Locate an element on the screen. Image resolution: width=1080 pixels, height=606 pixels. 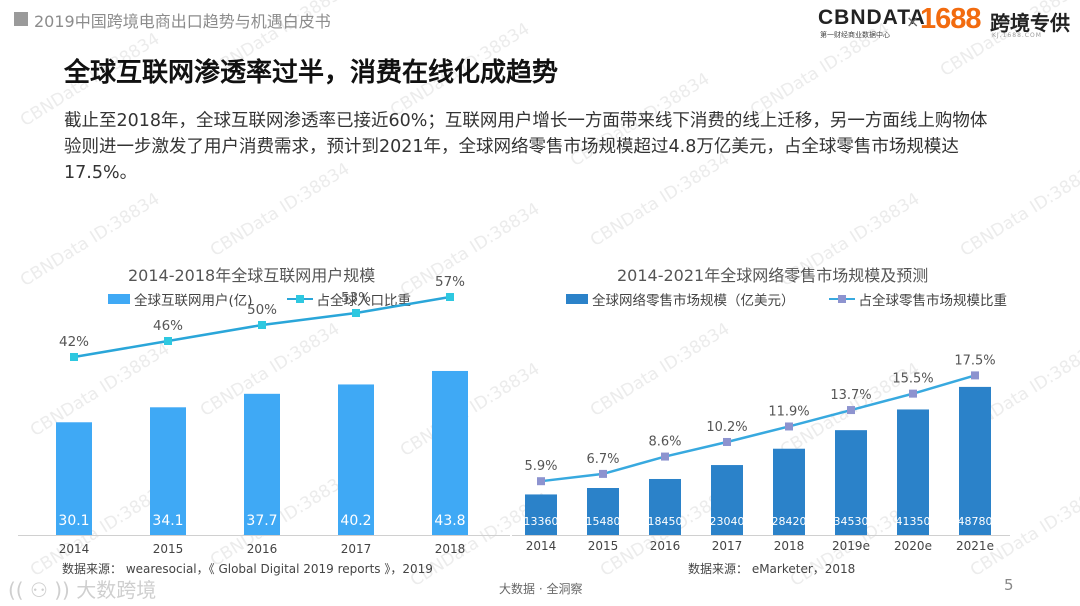
line-value-label: 50% is located at coordinates (262, 310).